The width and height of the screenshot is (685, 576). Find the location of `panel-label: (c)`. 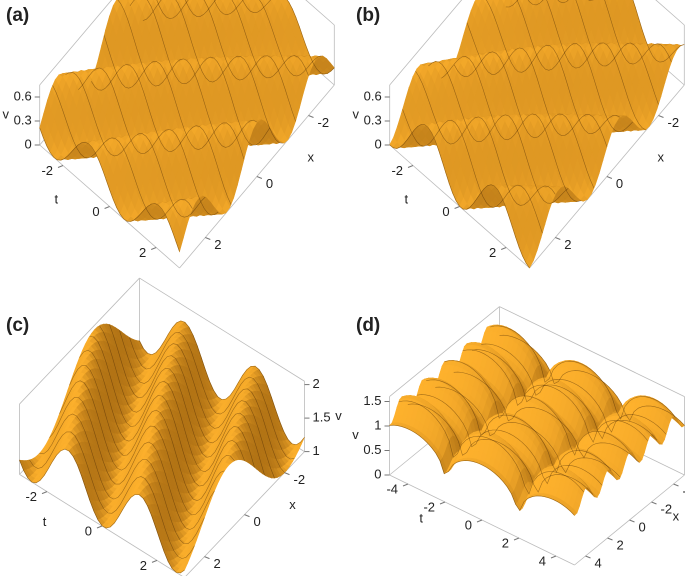

panel-label: (c) is located at coordinates (17, 325).